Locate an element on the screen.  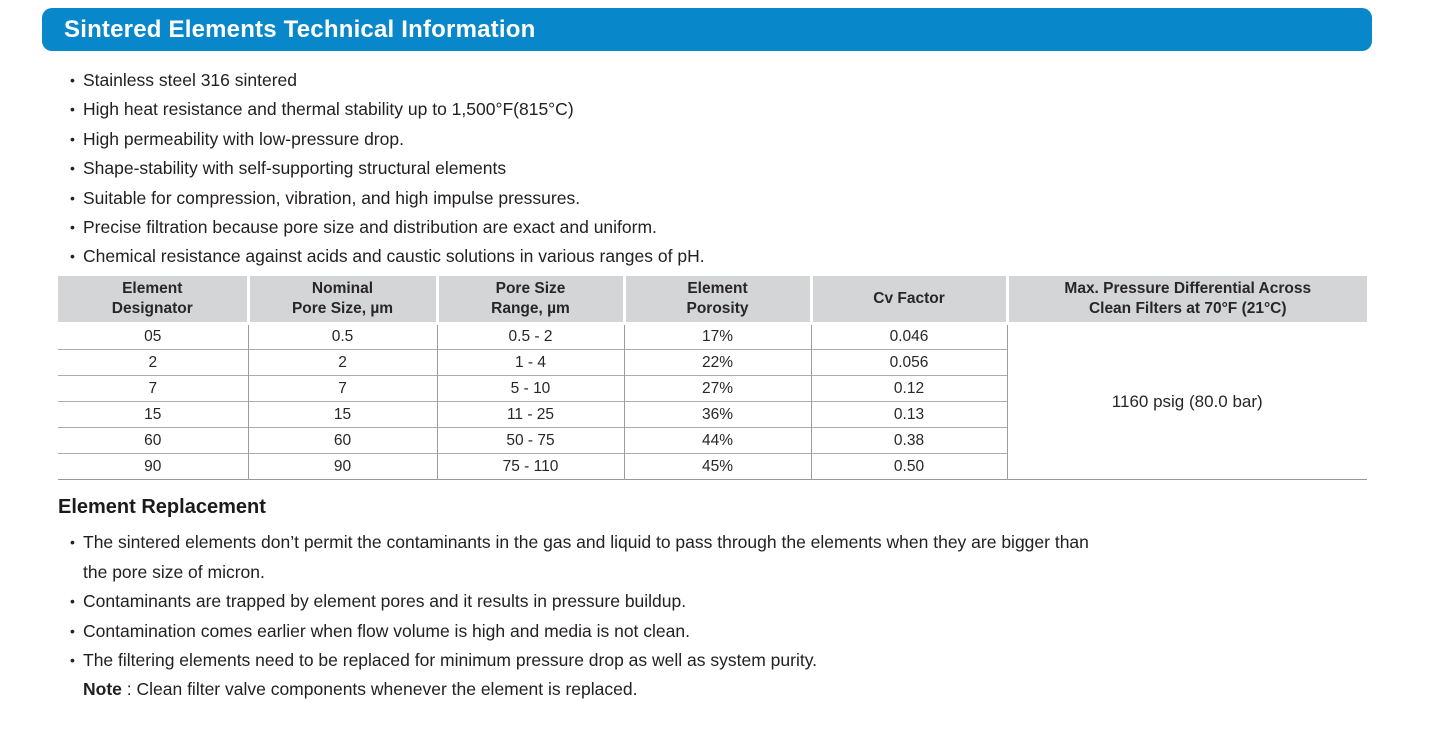
table-row: 7 7 5 - 10 27% 0.12 is located at coordinates (712, 388).